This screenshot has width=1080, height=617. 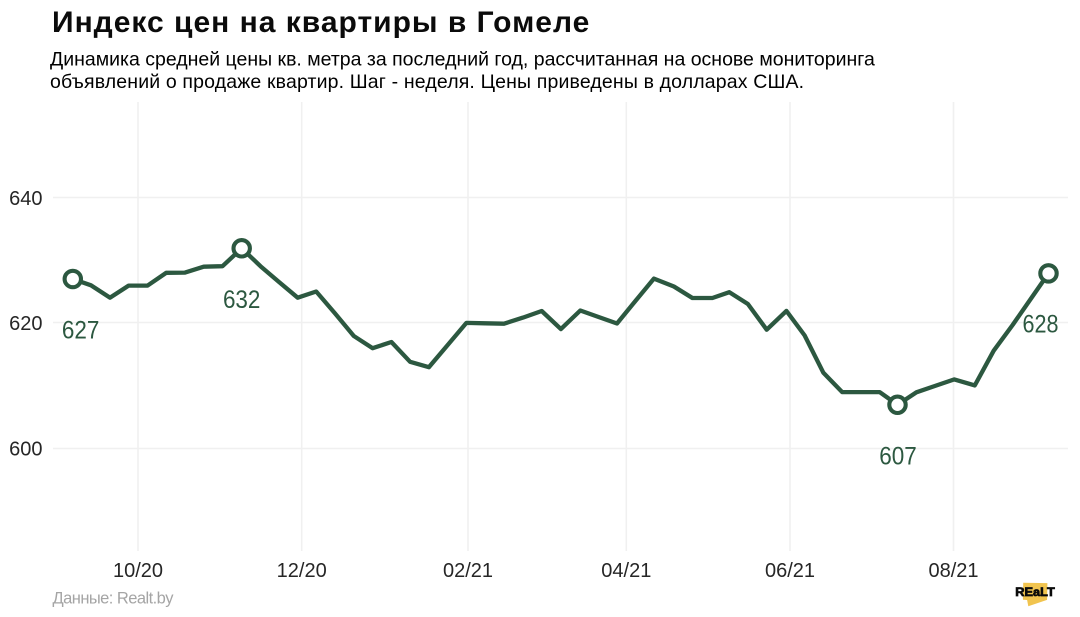 I want to click on svg-text: 632, so click(x=242, y=300).